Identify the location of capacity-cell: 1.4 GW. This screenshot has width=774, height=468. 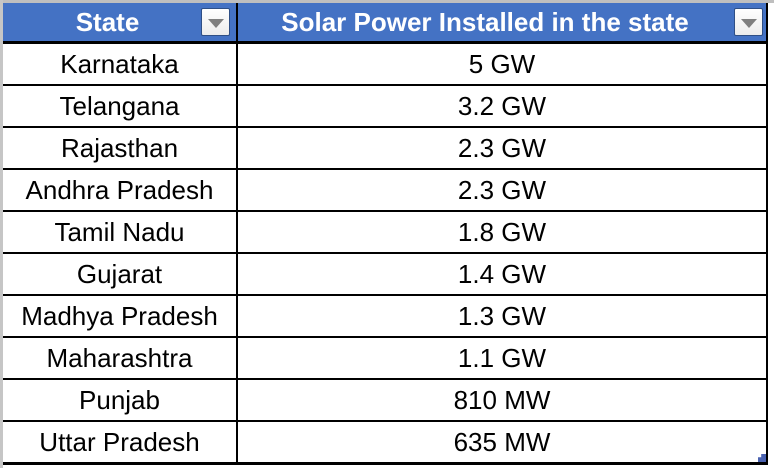
(502, 274).